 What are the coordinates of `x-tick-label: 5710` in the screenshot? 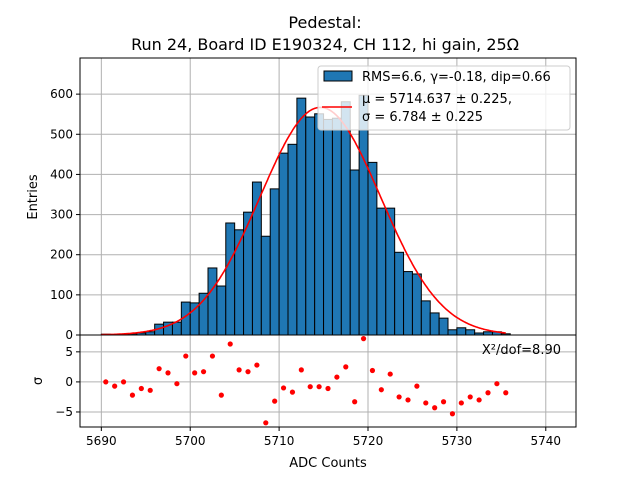 It's located at (279, 441).